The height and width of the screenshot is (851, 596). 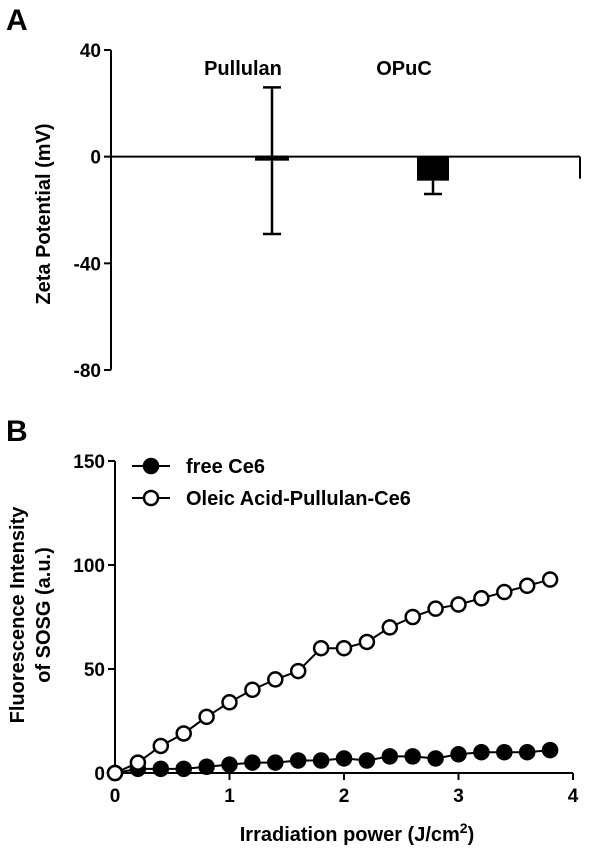 What do you see at coordinates (99, 774) in the screenshot?
I see `chart-b-ytick-label: 0` at bounding box center [99, 774].